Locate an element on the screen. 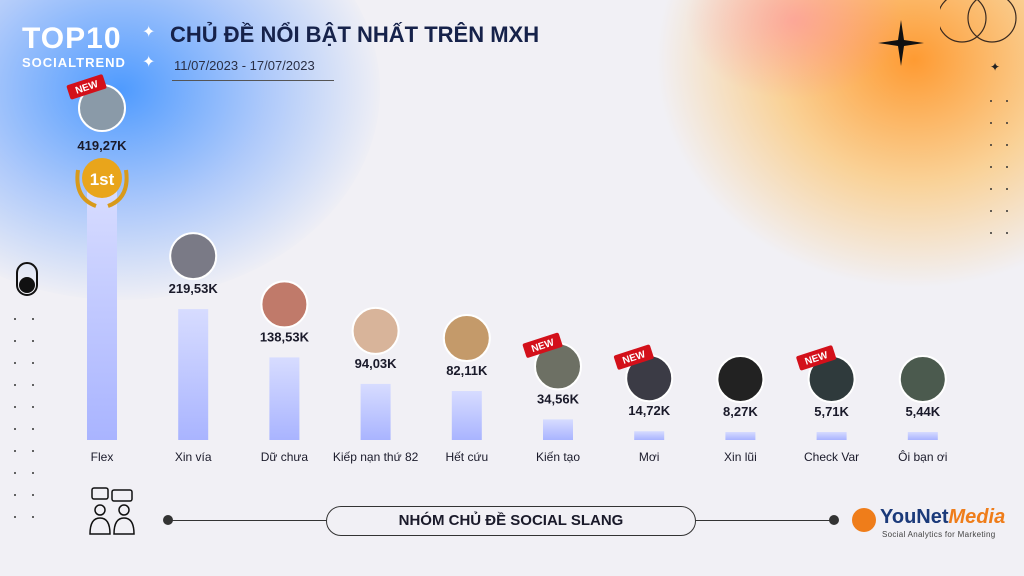 The height and width of the screenshot is (576, 1024). page-title: CHỦ ĐỀ NỔI BẬT NHẤT TRÊN MXH is located at coordinates (355, 34).